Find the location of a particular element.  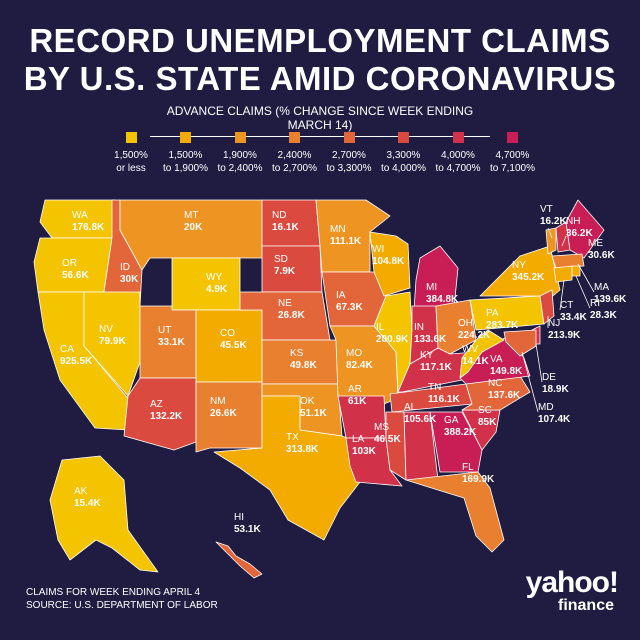

legend-label-top: 1,500% is located at coordinates (185, 155).